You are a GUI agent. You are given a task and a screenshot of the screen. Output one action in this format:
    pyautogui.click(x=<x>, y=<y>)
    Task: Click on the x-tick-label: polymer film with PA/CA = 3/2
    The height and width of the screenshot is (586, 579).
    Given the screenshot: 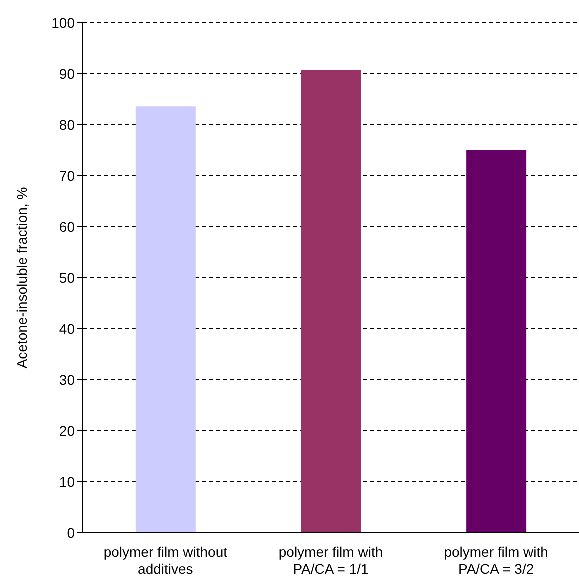 What is the action you would take?
    pyautogui.click(x=496, y=560)
    